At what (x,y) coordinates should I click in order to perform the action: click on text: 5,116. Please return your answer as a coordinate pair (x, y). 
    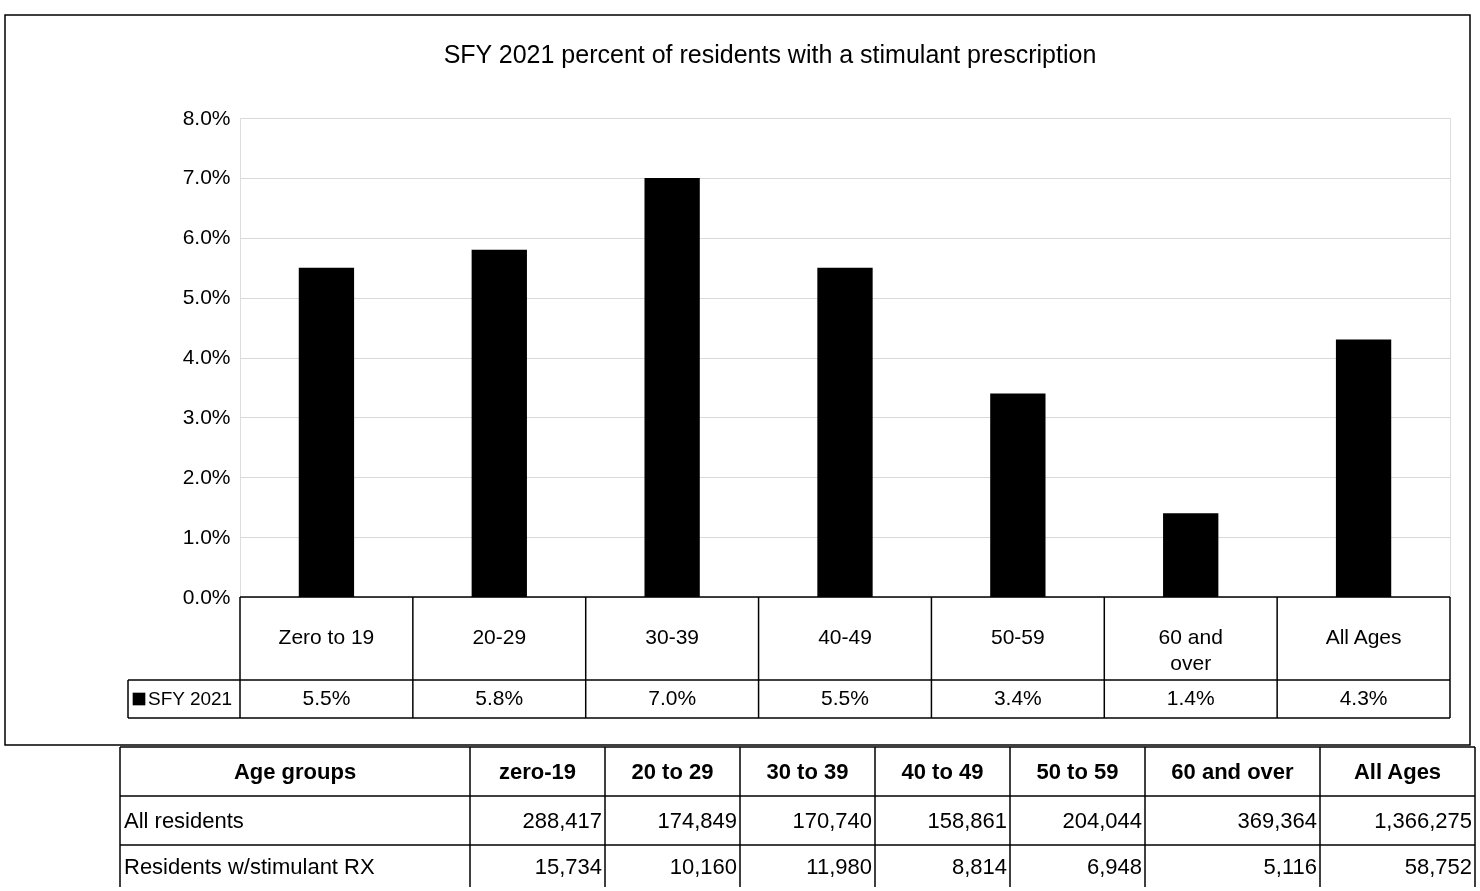
    Looking at the image, I should click on (1290, 866).